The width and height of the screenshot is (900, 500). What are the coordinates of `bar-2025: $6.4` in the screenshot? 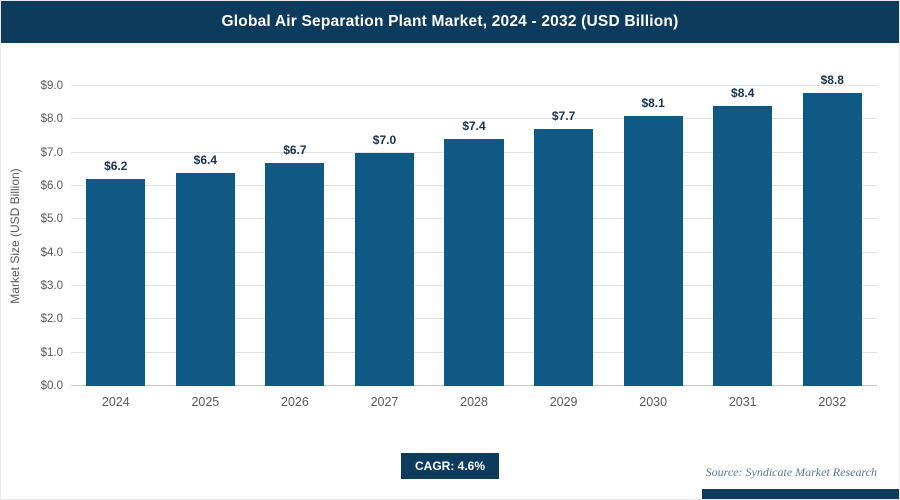 It's located at (205, 269).